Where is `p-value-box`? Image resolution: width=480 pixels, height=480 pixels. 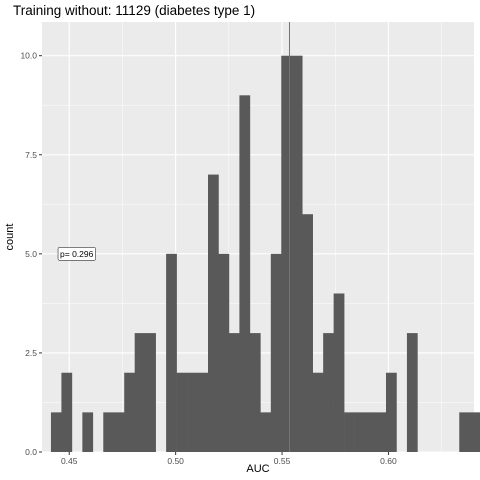
p-value-box is located at coordinates (76, 254).